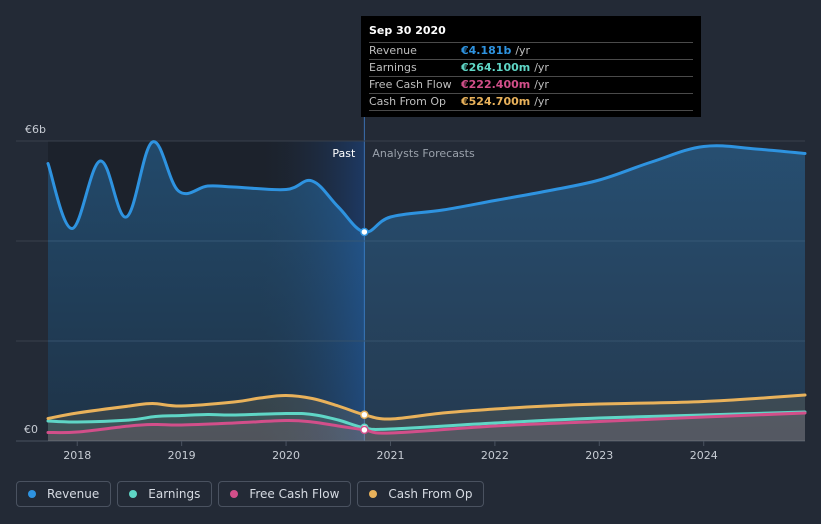 This screenshot has width=821, height=524. I want to click on tooltip-row-revenue: Revenue €4.181b /yr, so click(531, 51).